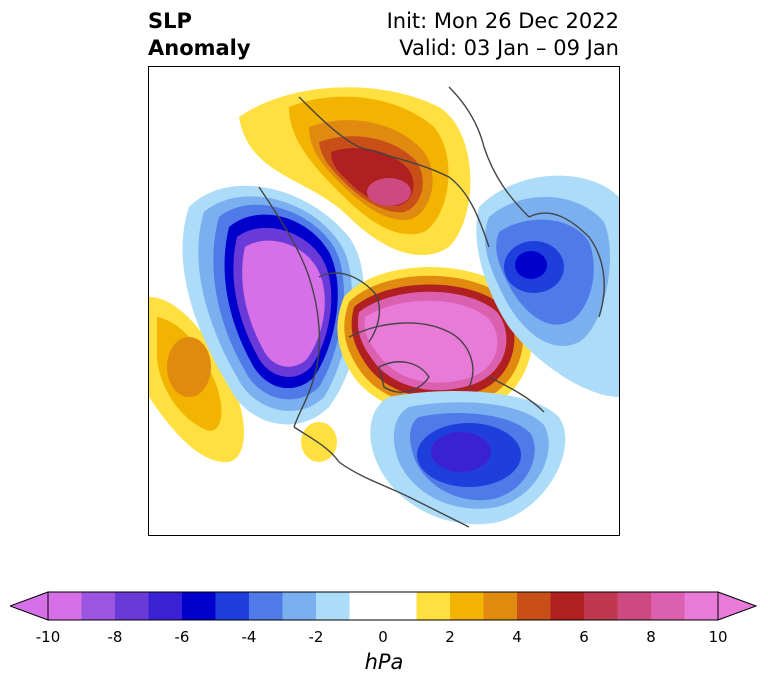 The width and height of the screenshot is (768, 686). What do you see at coordinates (316, 637) in the screenshot?
I see `colorbar-tick-label: -2` at bounding box center [316, 637].